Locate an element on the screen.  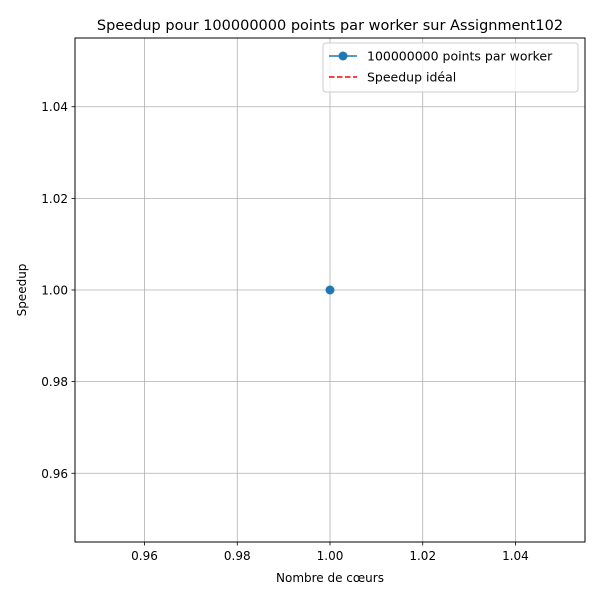
legend-label-ideal: Speedup idéal is located at coordinates (411, 77).